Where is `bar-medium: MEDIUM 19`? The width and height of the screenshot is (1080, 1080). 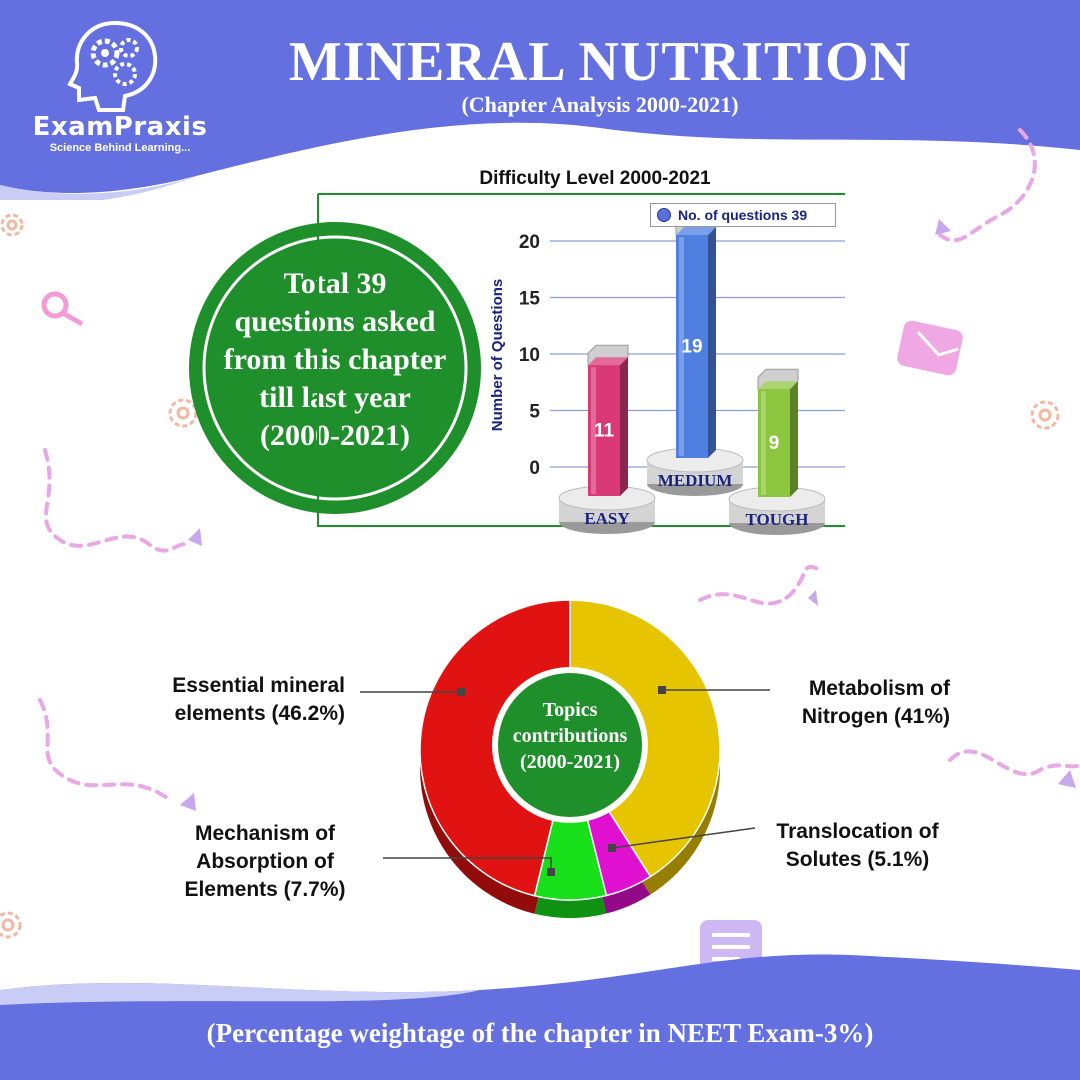
bar-medium: MEDIUM 19 is located at coordinates (695, 355).